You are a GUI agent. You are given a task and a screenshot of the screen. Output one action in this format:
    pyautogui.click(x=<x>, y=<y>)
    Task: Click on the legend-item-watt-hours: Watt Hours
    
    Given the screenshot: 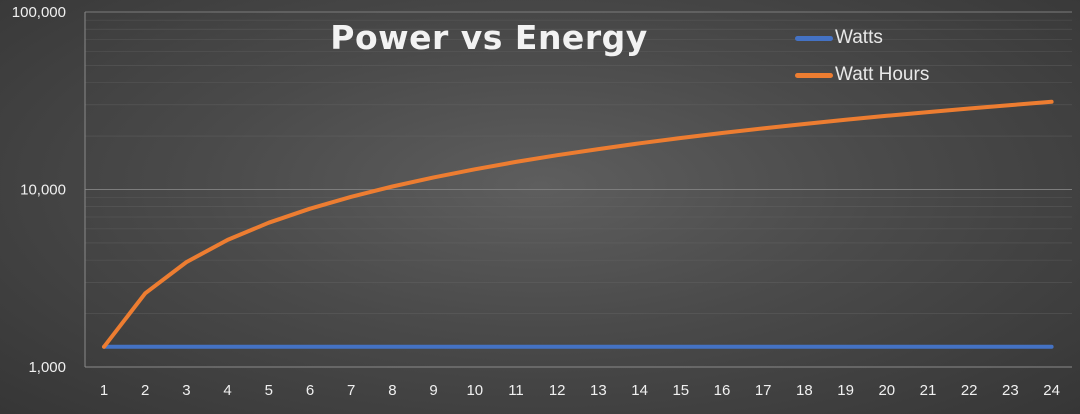 What is the action you would take?
    pyautogui.click(x=862, y=75)
    